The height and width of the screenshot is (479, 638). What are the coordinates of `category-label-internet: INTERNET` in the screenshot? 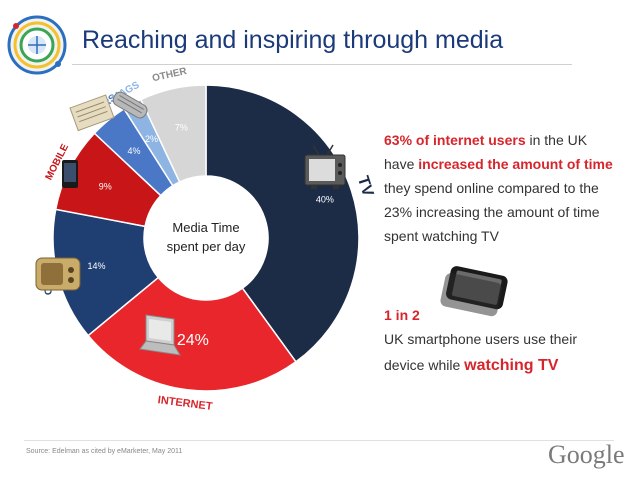 It's located at (185, 403).